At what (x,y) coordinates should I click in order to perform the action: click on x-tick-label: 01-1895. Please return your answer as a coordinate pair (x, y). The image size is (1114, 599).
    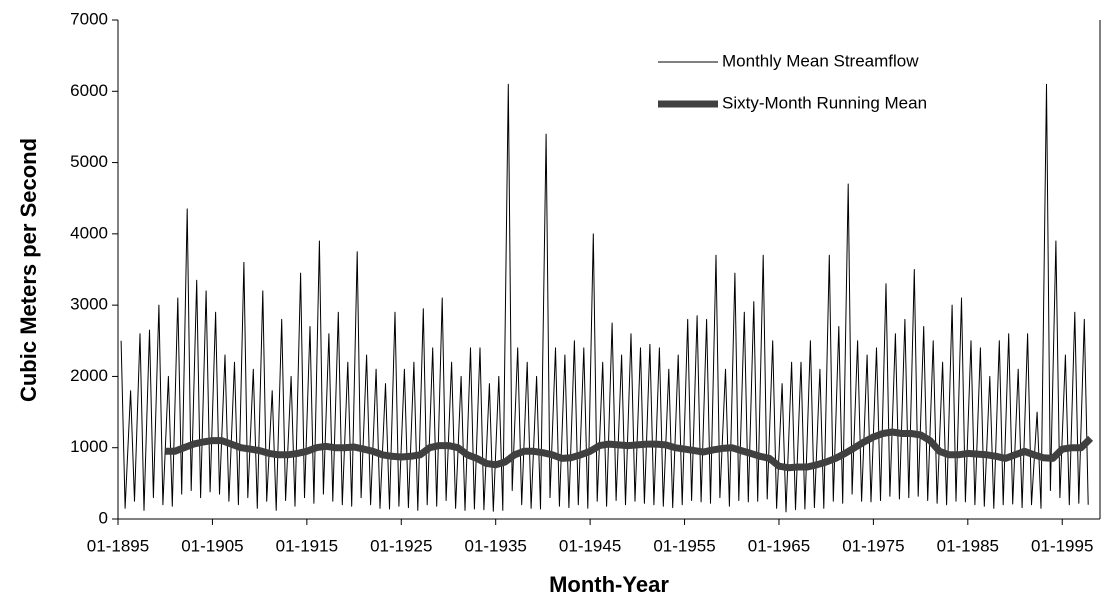
    Looking at the image, I should click on (118, 545).